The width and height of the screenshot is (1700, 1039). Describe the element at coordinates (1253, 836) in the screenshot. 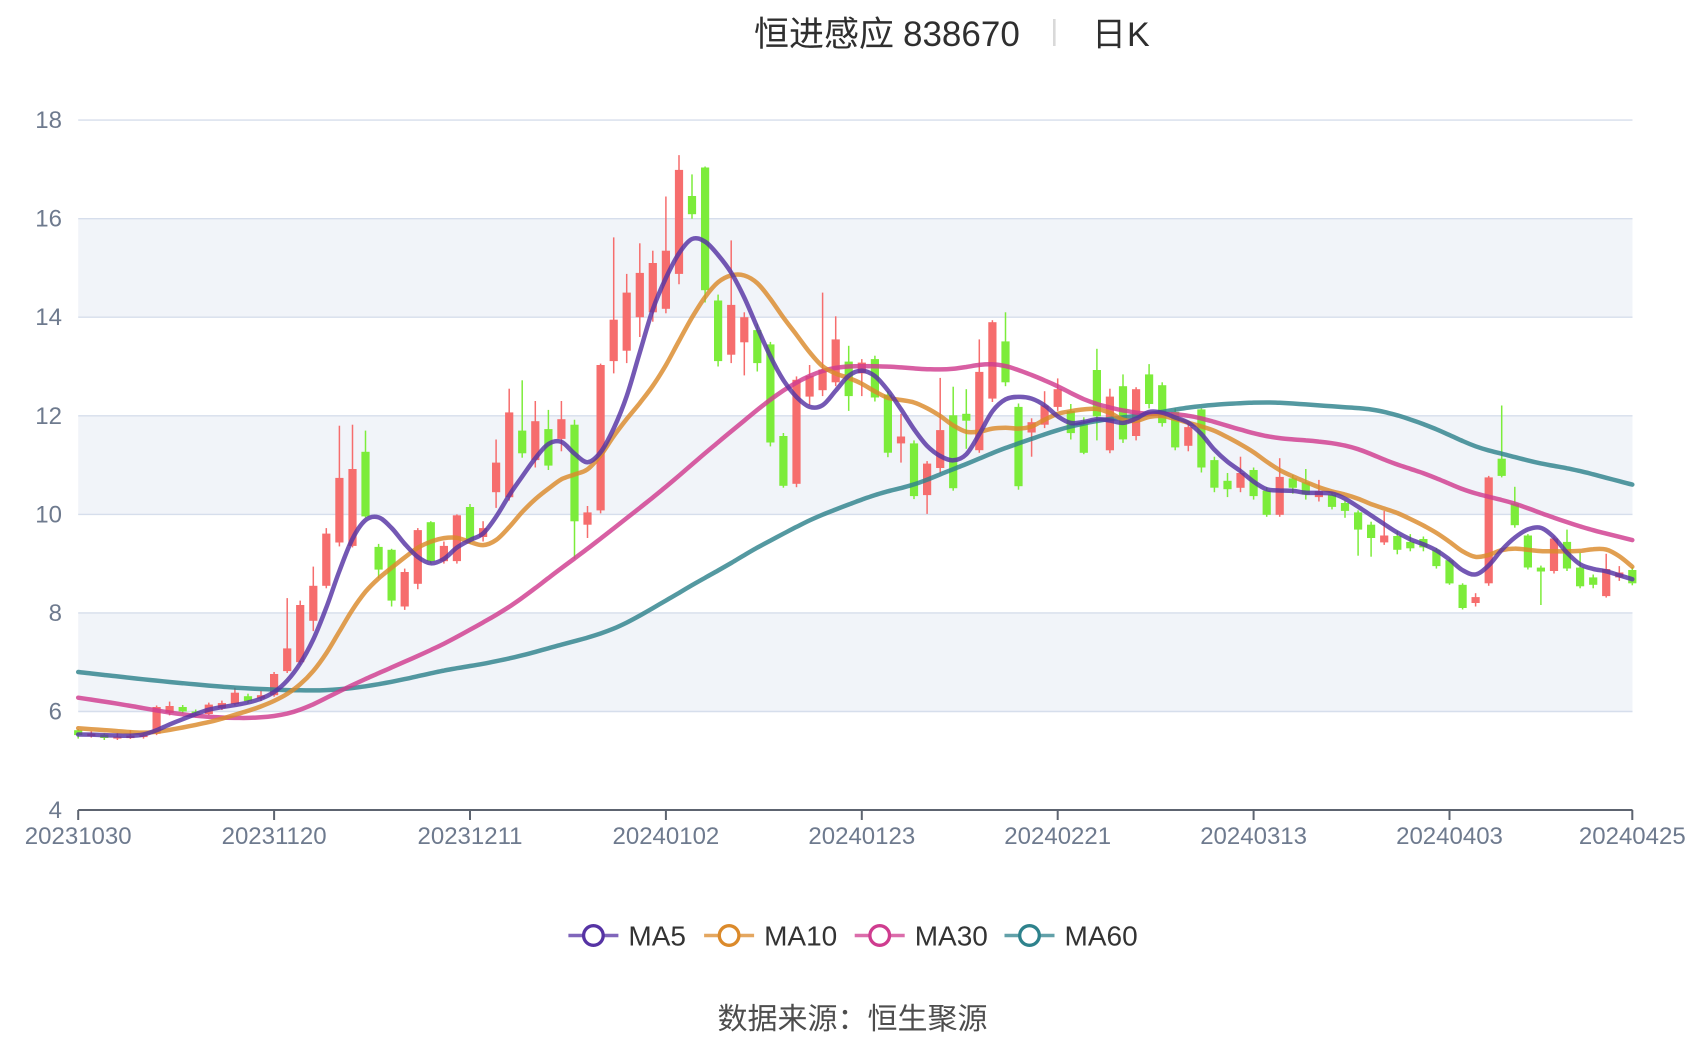

I see `svg-text: 20240313` at that location.